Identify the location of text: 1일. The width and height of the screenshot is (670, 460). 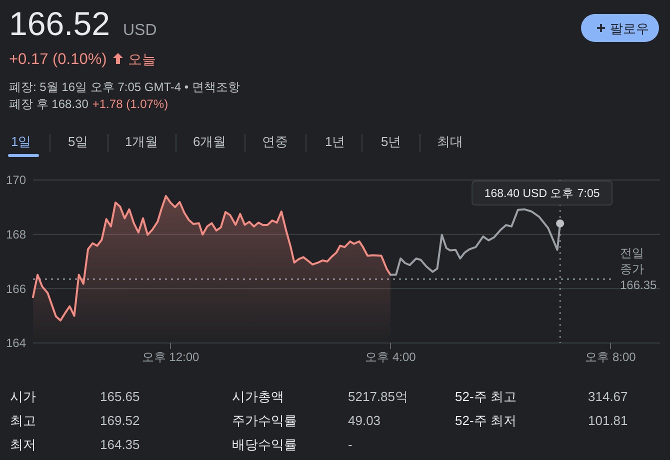
(21, 141).